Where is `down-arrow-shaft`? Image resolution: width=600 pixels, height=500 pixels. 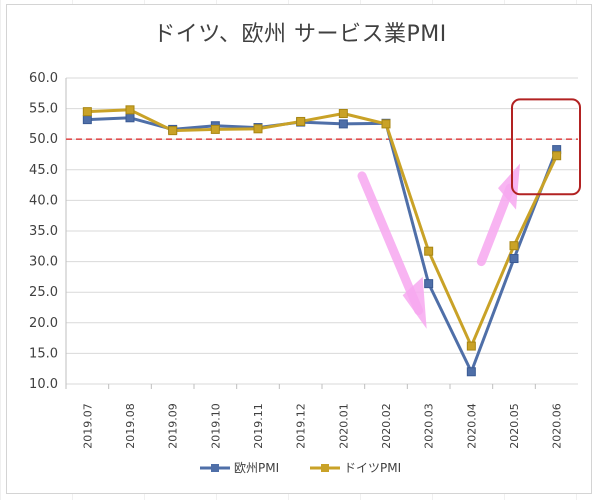 down-arrow-shaft is located at coordinates (390, 243).